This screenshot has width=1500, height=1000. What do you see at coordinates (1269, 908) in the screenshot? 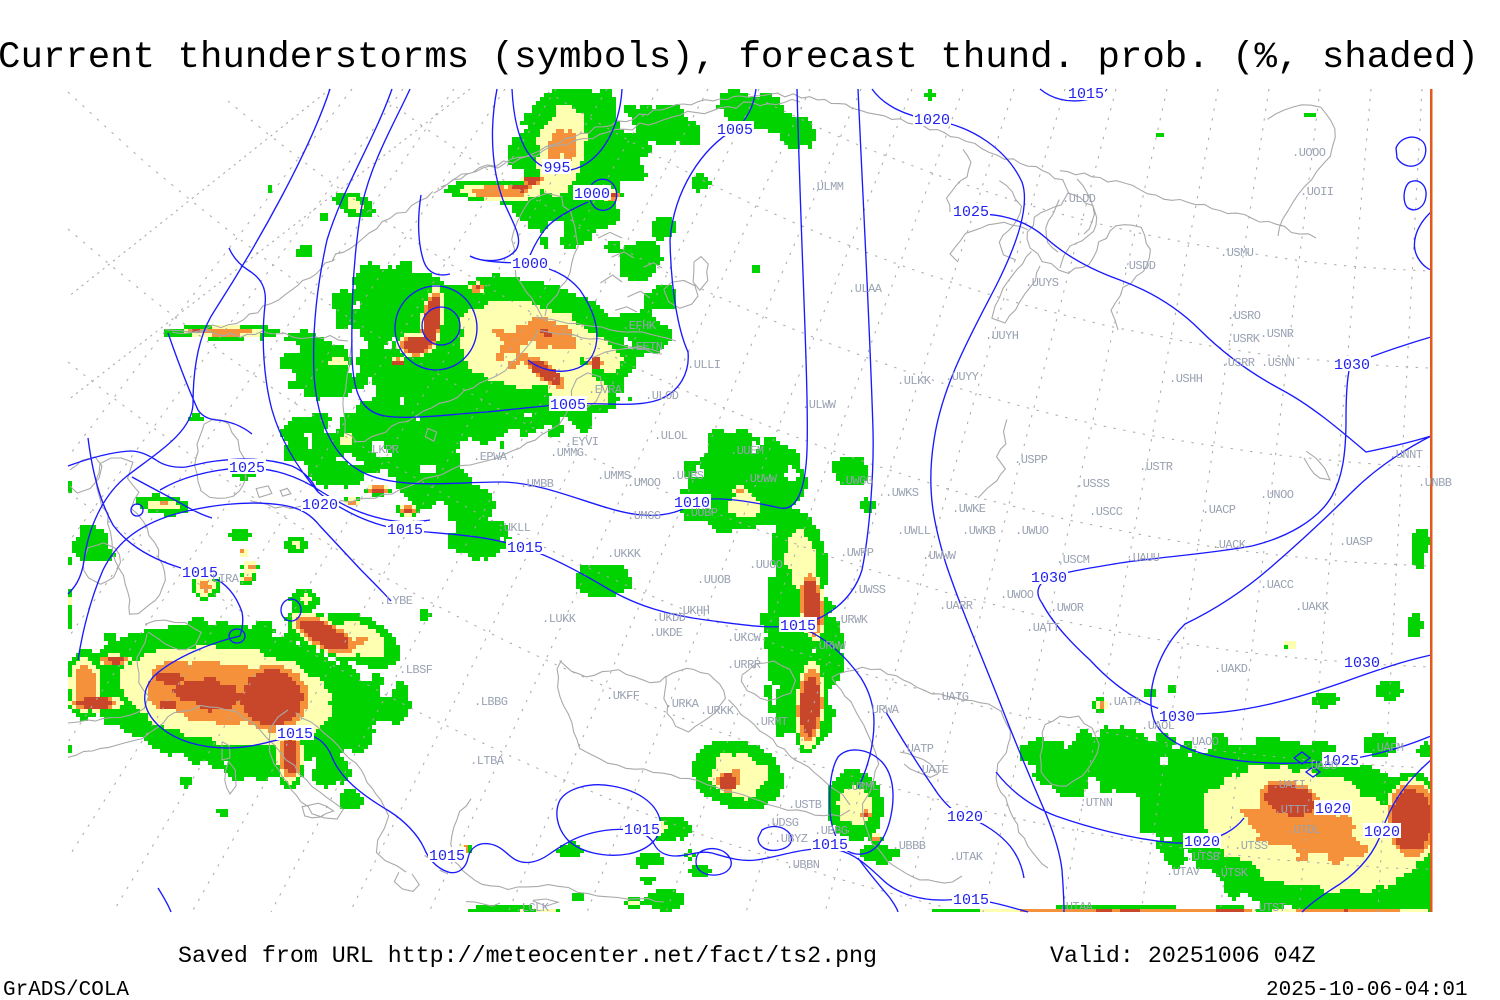
I see `svg-text: .UTST` at bounding box center [1269, 908].